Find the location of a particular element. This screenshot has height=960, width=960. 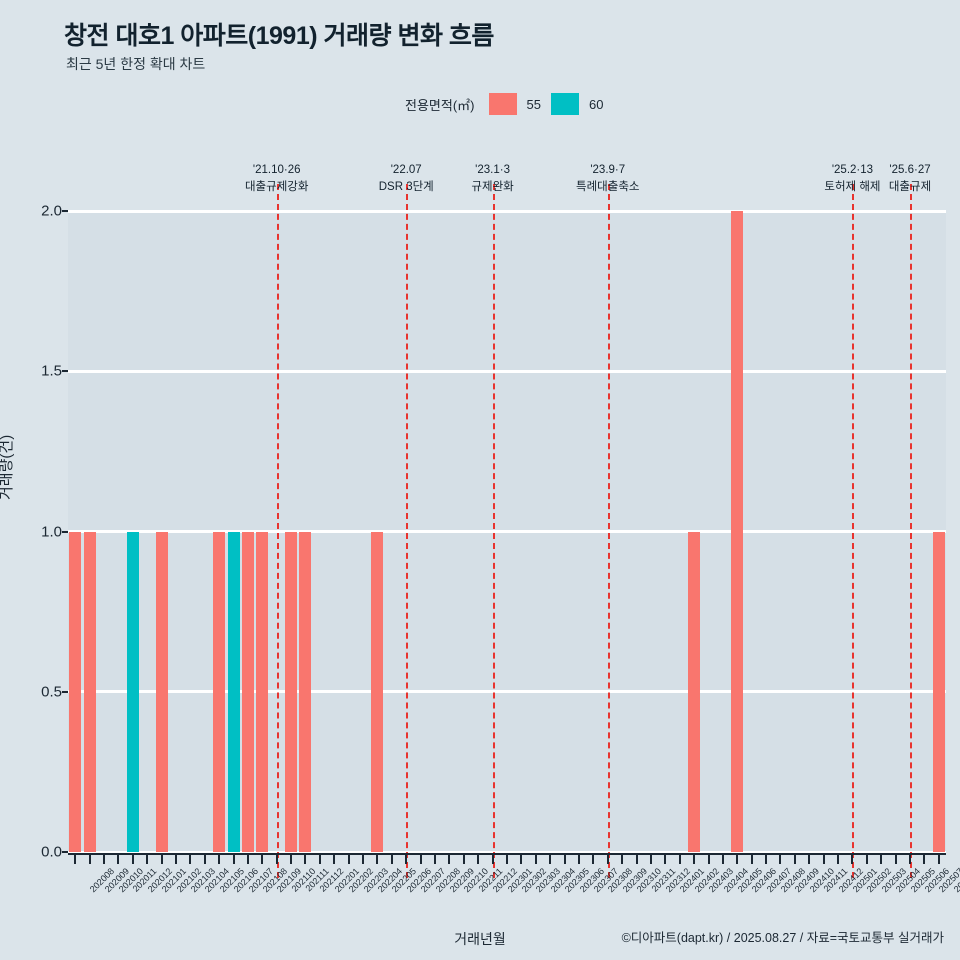

y-axis-label: 거래량(건) is located at coordinates (7, 467).